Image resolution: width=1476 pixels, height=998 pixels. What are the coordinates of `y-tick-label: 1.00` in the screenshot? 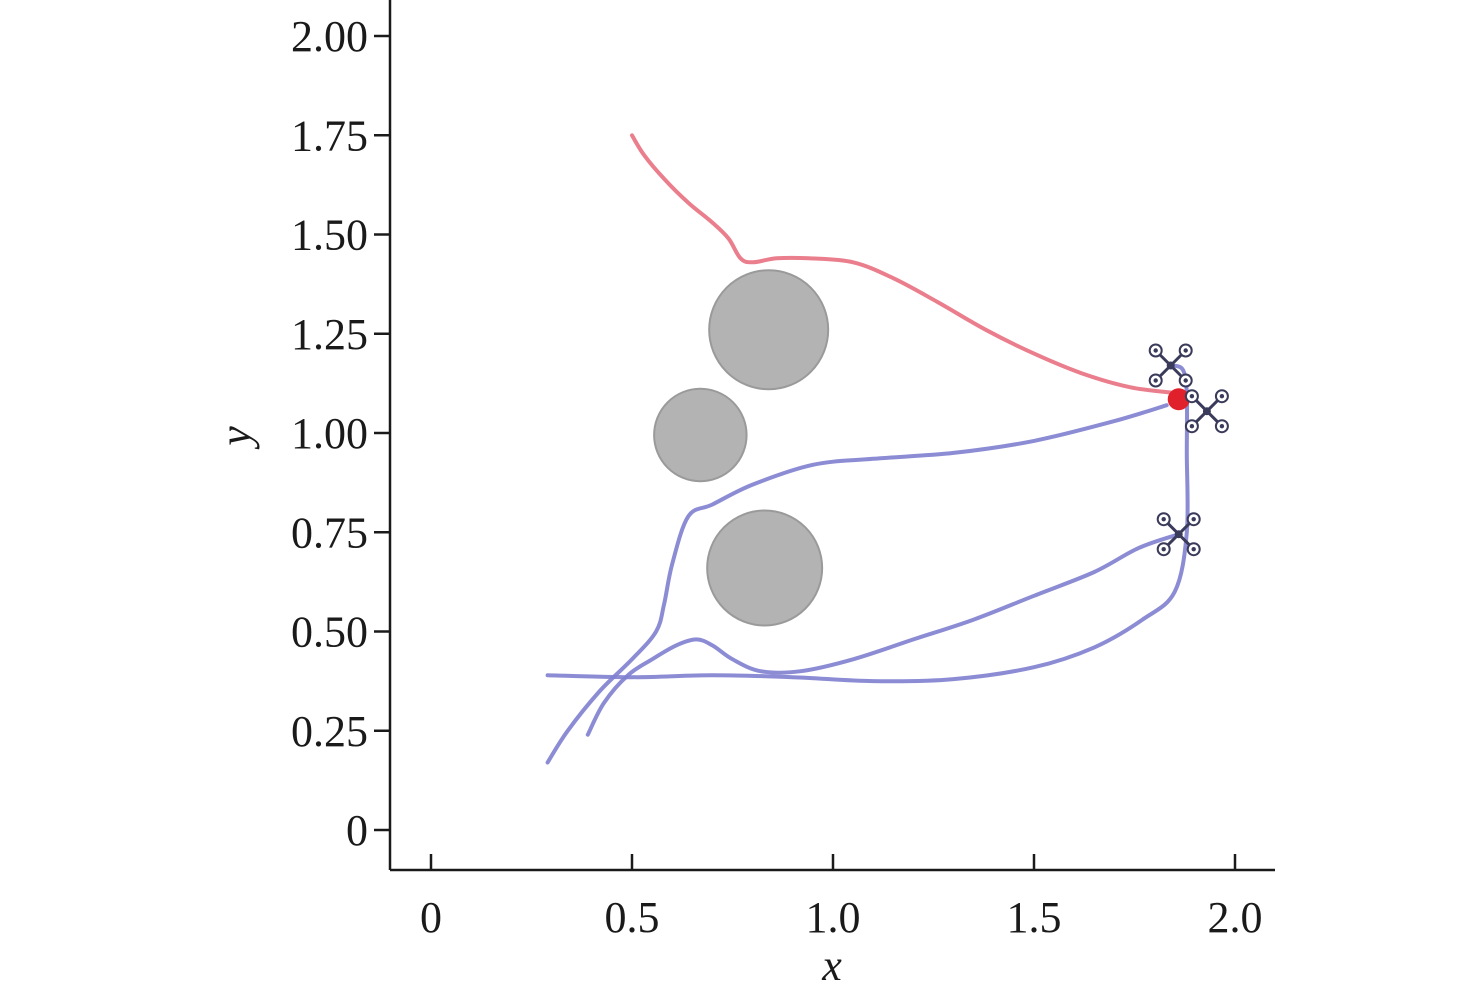 It's located at (329, 433).